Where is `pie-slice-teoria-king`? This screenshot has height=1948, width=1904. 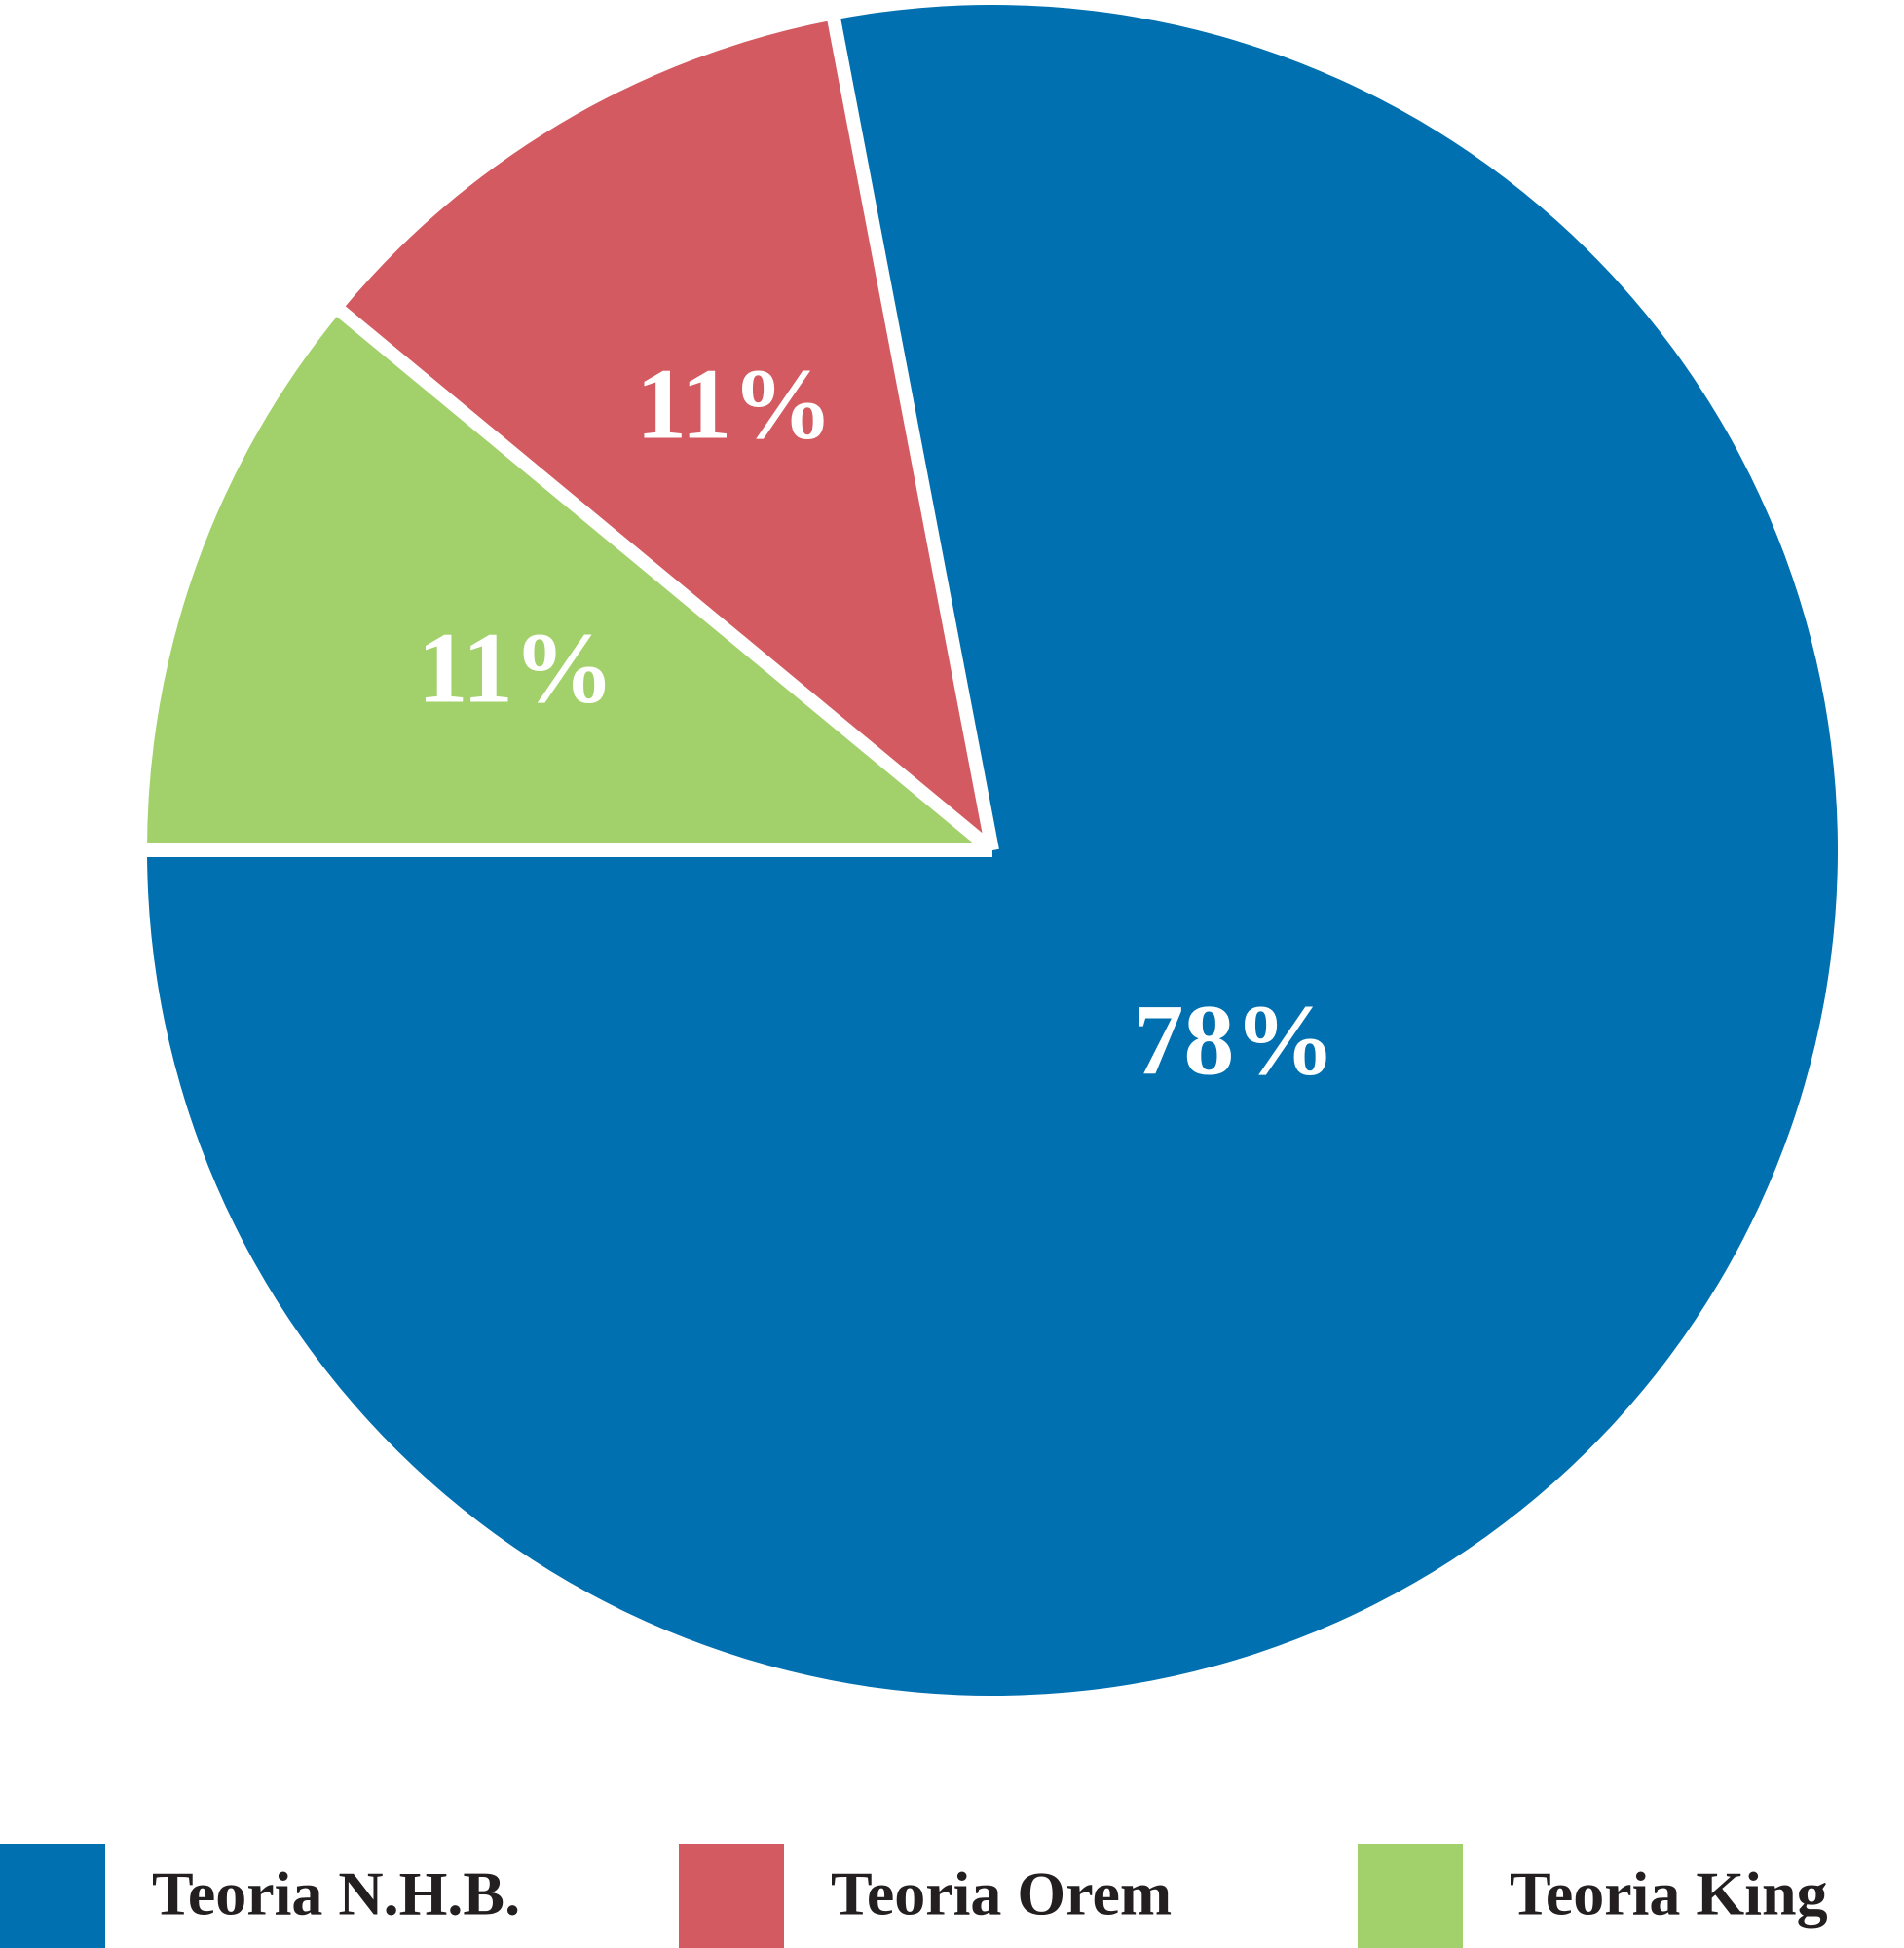 pie-slice-teoria-king is located at coordinates (569, 581).